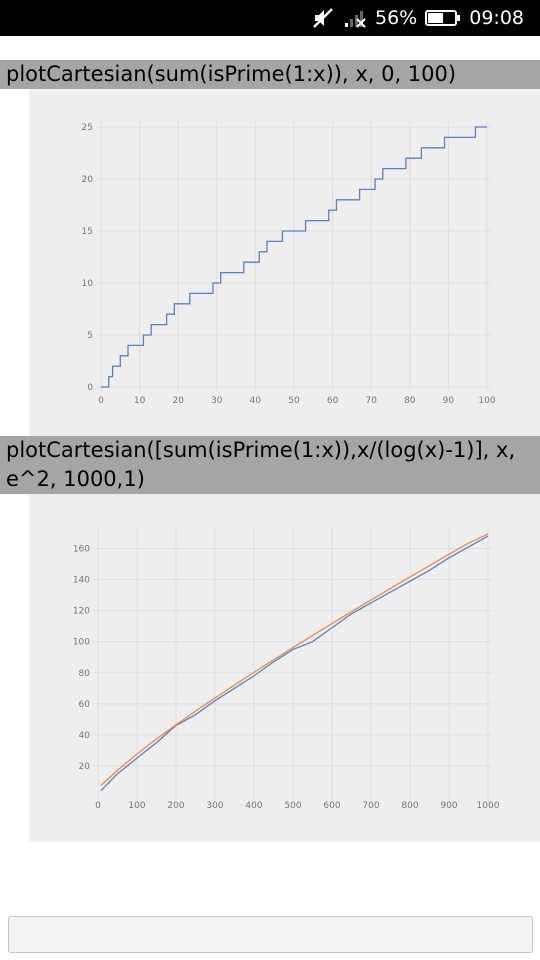 The image size is (540, 960). What do you see at coordinates (410, 401) in the screenshot?
I see `x-tick-label: 80` at bounding box center [410, 401].